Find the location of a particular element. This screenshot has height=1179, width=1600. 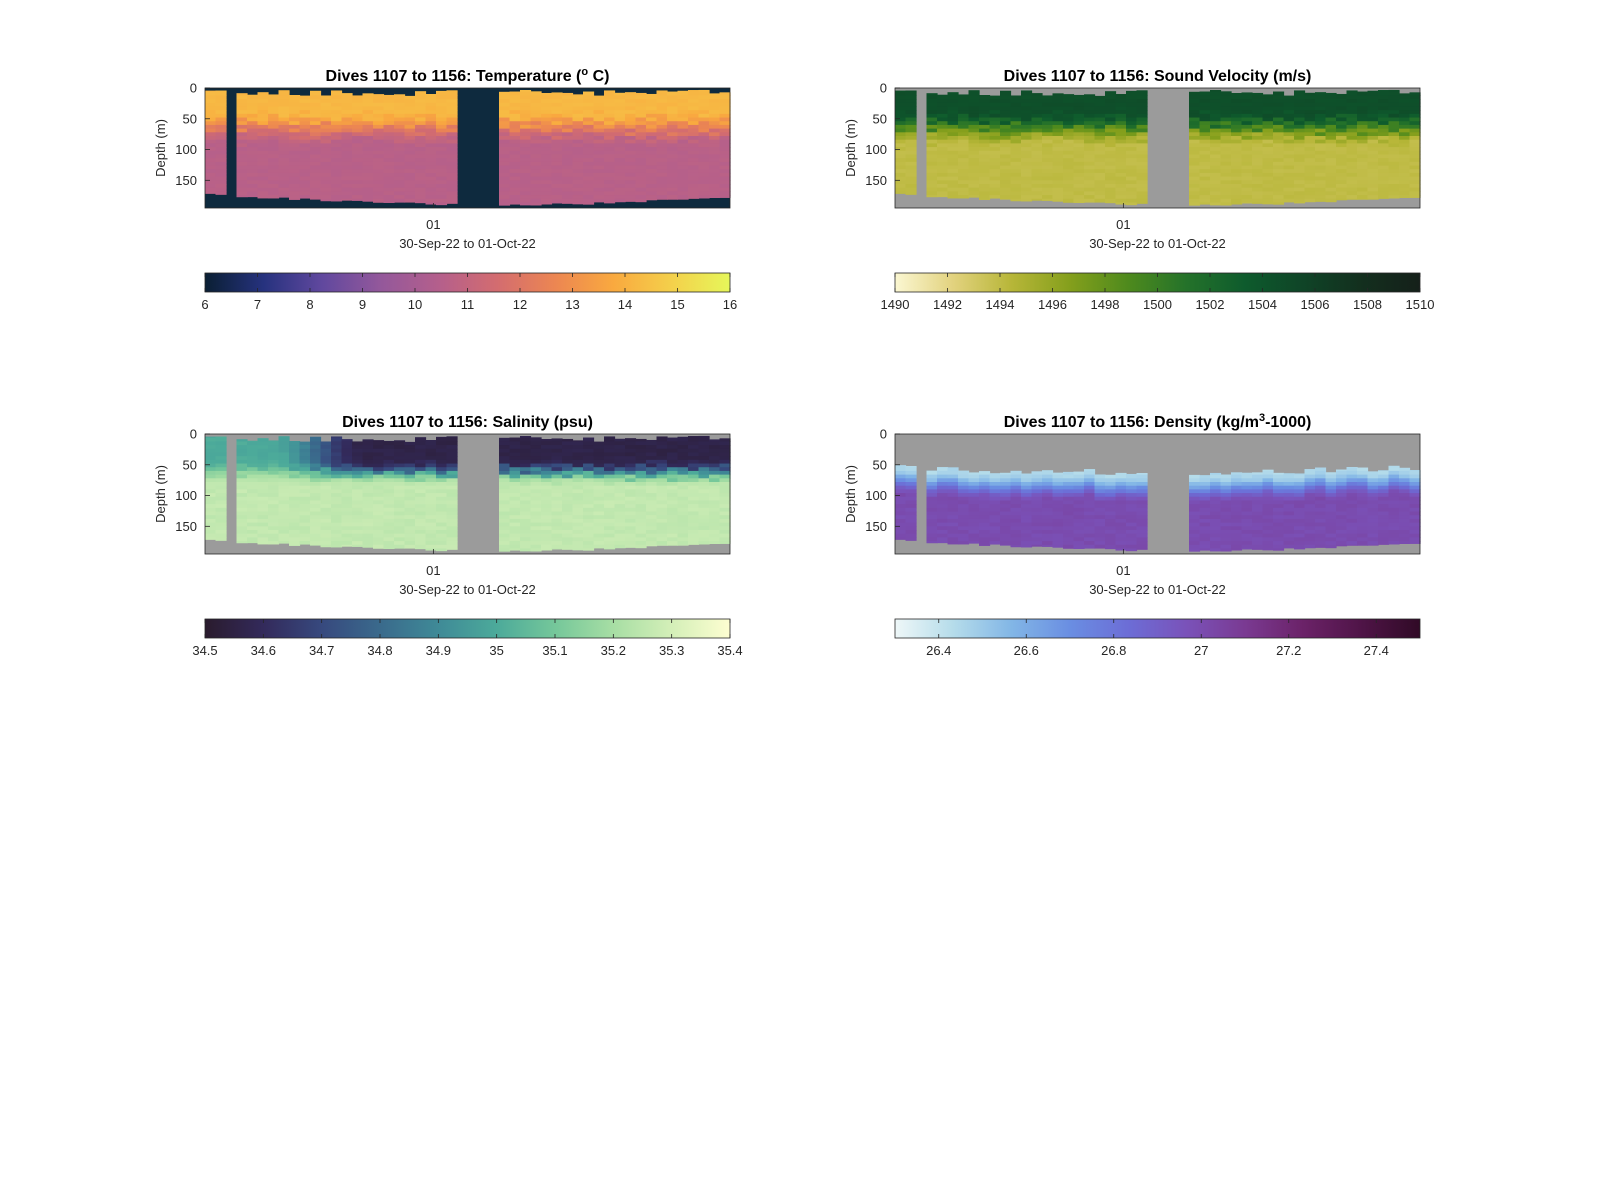

colorbar-tick-label: 10 is located at coordinates (415, 304).